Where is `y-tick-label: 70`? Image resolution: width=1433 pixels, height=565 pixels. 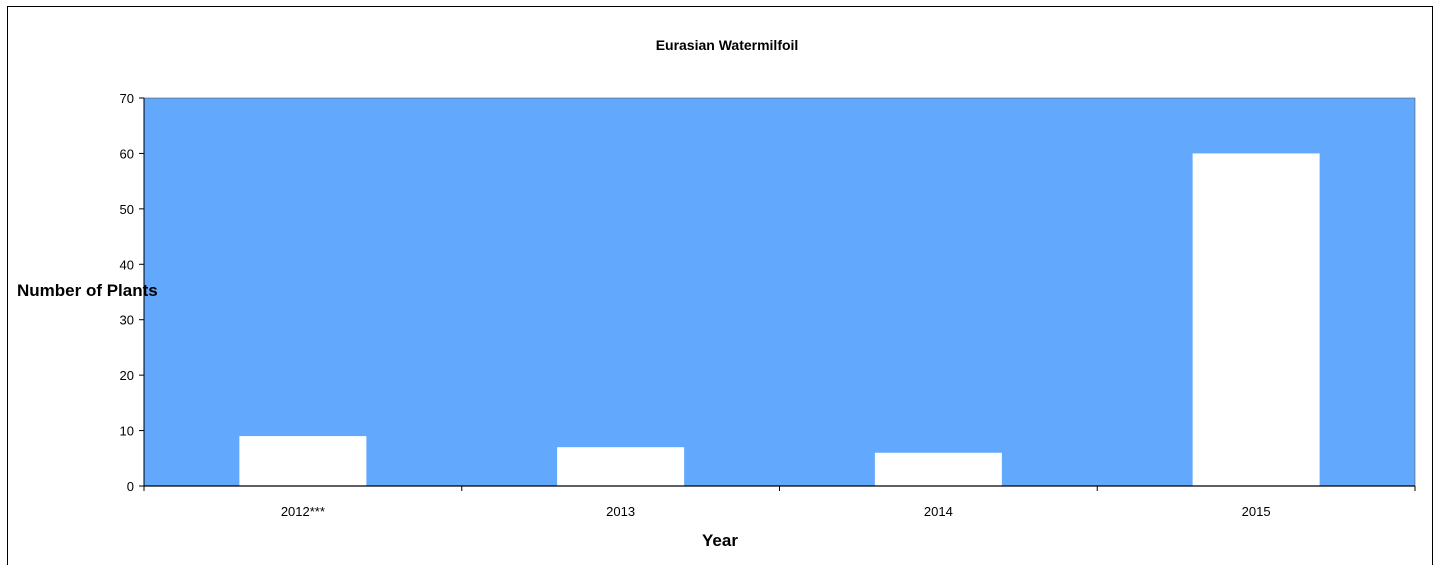 y-tick-label: 70 is located at coordinates (127, 98).